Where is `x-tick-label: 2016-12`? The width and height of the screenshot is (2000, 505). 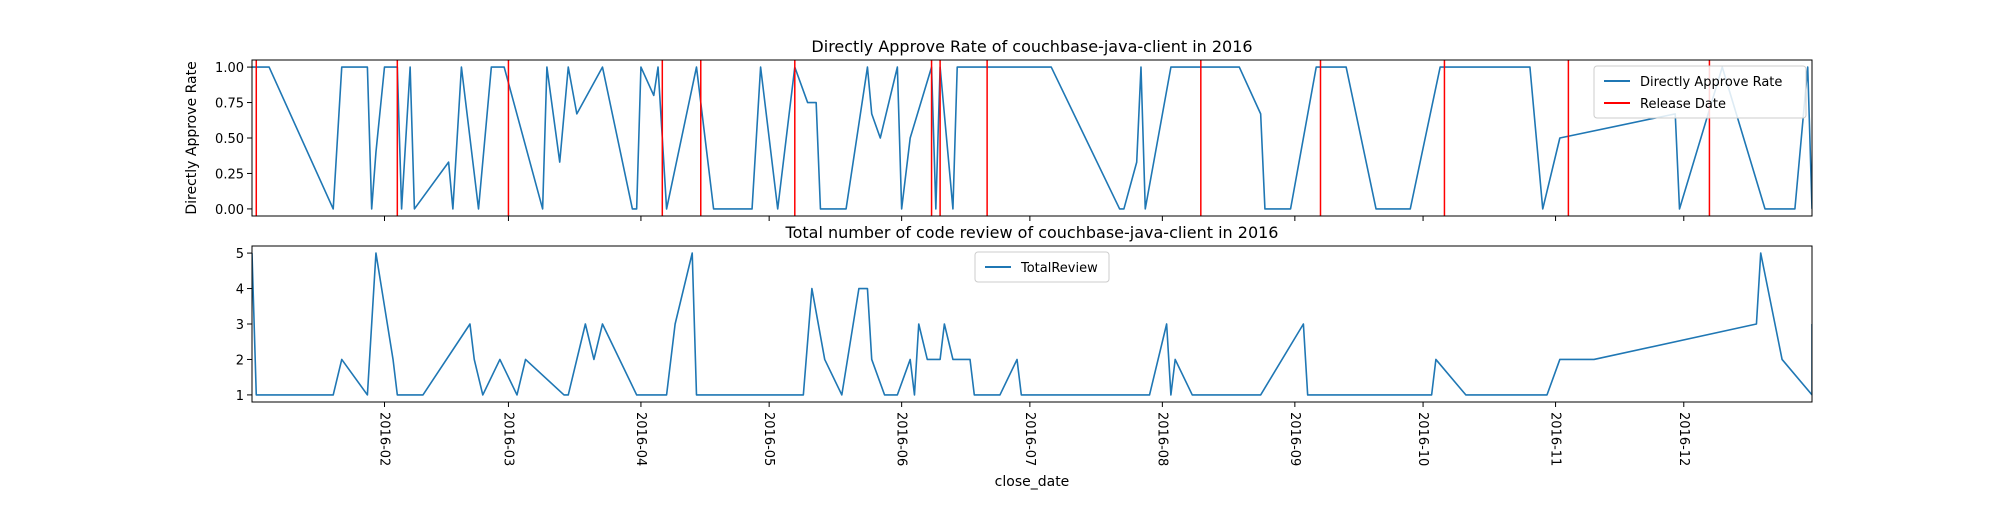
x-tick-label: 2016-12 is located at coordinates (1683, 439).